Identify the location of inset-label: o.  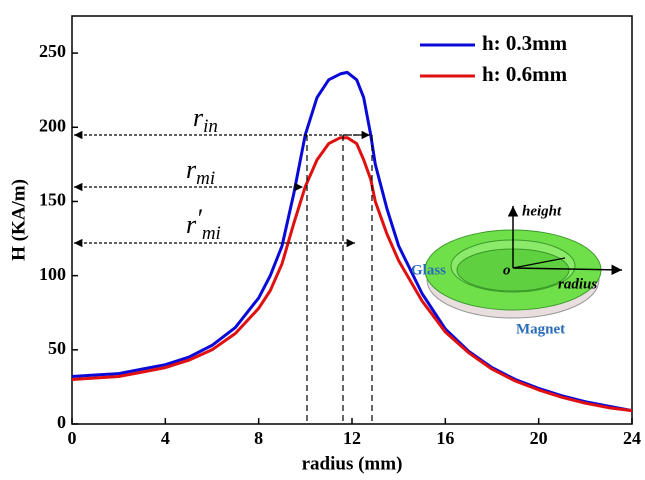
(507, 270).